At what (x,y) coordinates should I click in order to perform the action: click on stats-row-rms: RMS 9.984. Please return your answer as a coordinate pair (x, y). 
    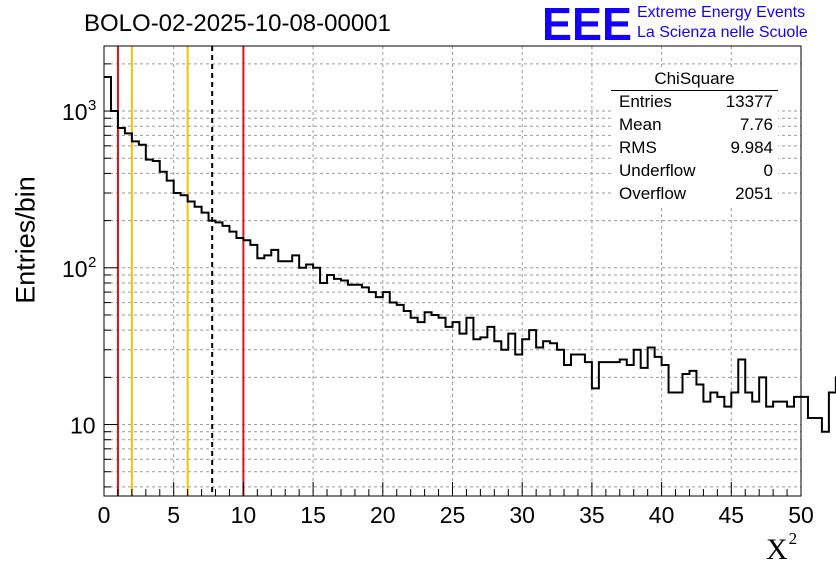
    Looking at the image, I should click on (696, 149).